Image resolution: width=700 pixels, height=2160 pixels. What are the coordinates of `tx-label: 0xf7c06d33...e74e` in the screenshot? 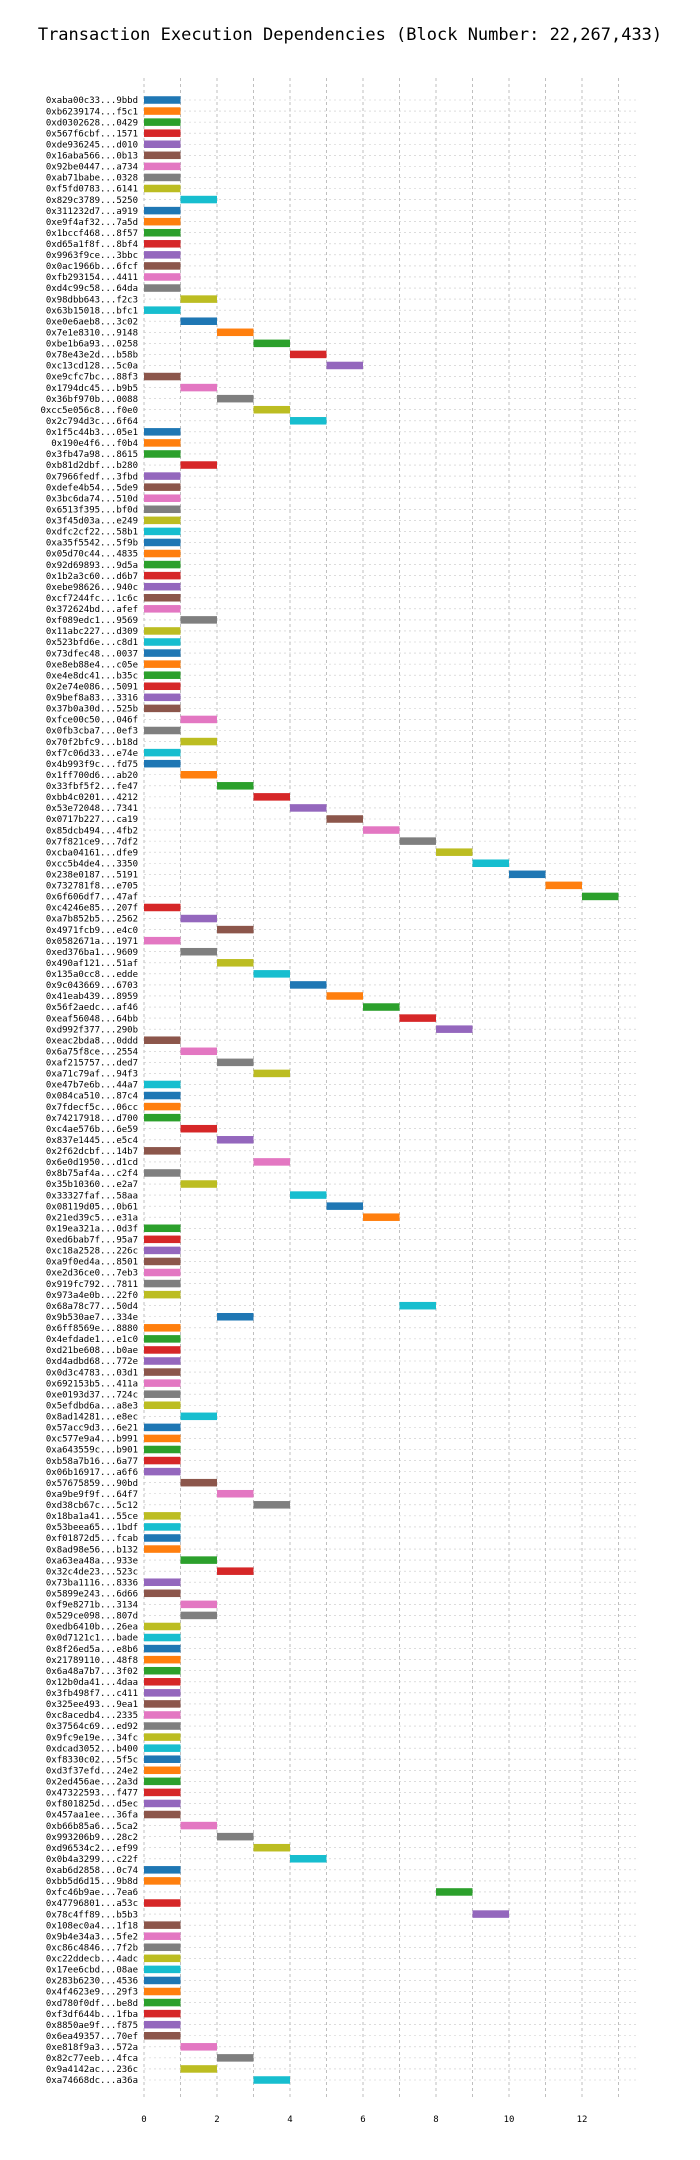 It's located at (92, 754).